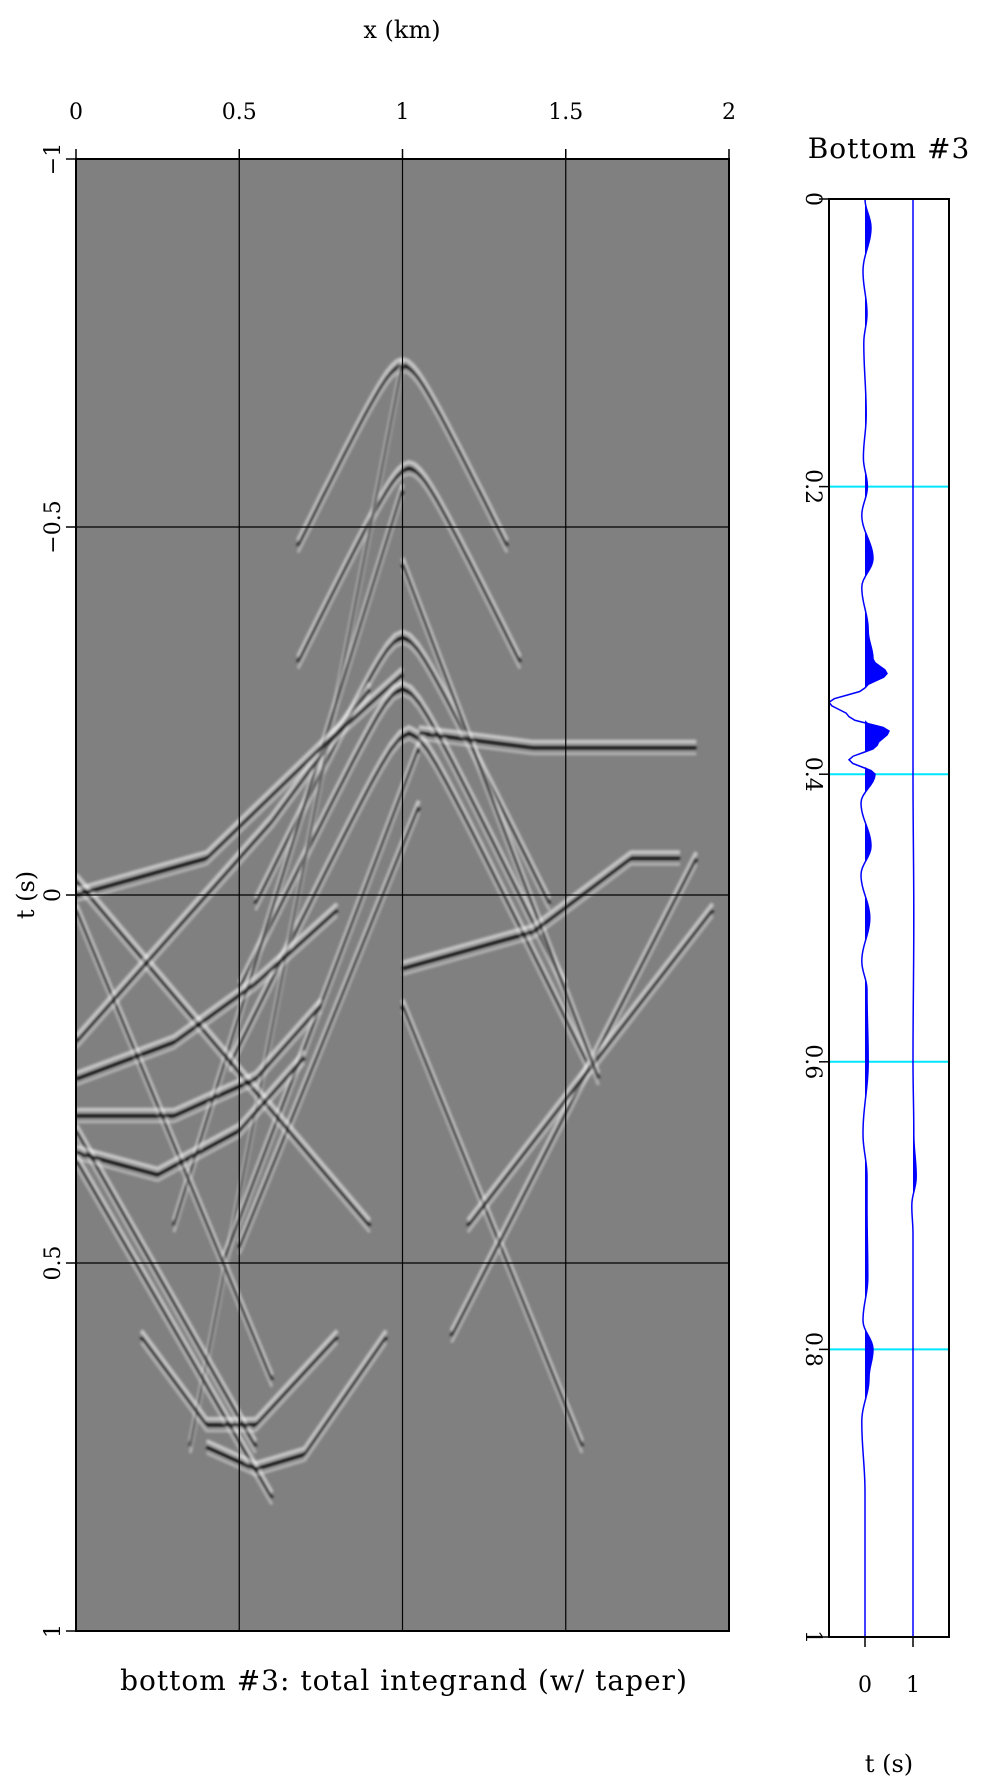 This screenshot has width=989, height=1784. Describe the element at coordinates (812, 1349) in the screenshot. I see `t-tick-label-4: 0.8` at that location.